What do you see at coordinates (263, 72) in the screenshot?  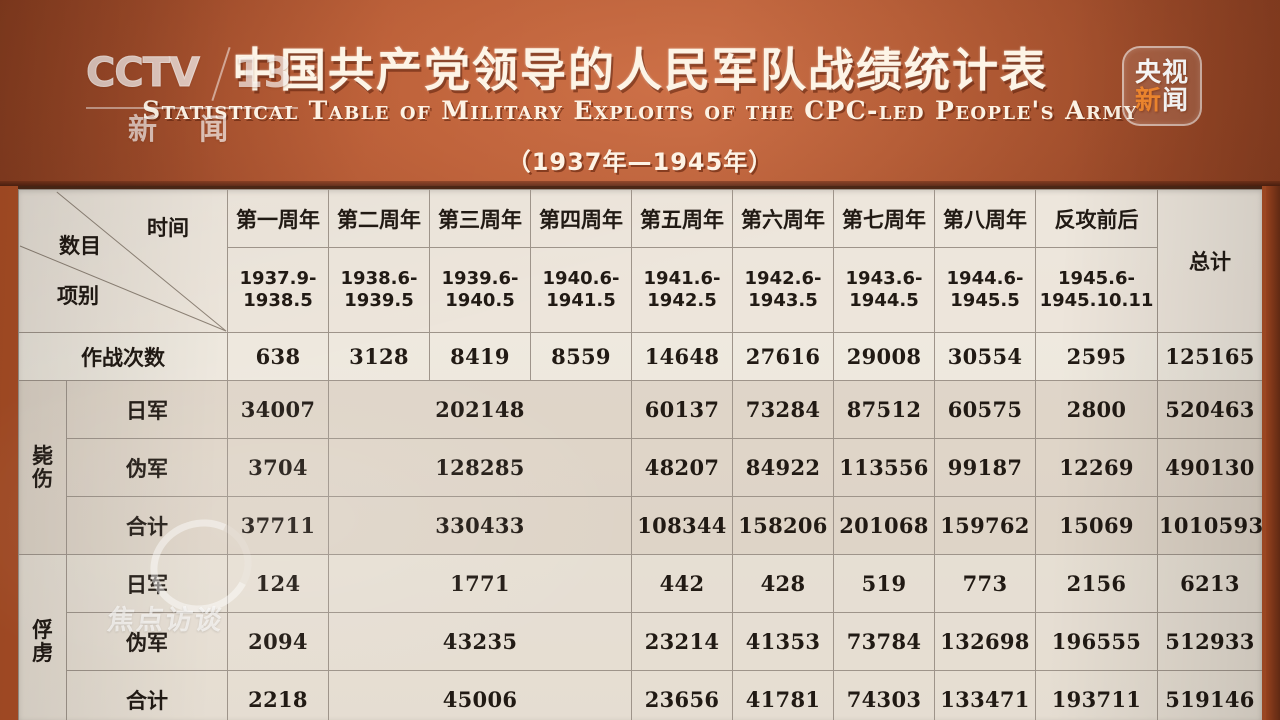 I see `cctv-channel-number: 13` at bounding box center [263, 72].